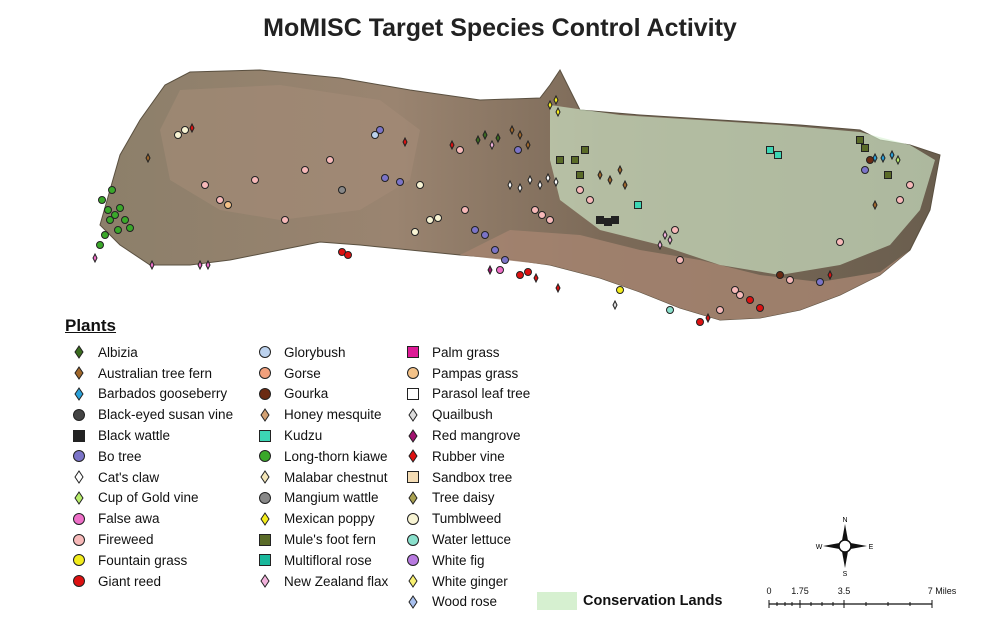 The height and width of the screenshot is (617, 1000). What do you see at coordinates (629, 601) in the screenshot?
I see `conservation-legend: Conservation Lands` at bounding box center [629, 601].